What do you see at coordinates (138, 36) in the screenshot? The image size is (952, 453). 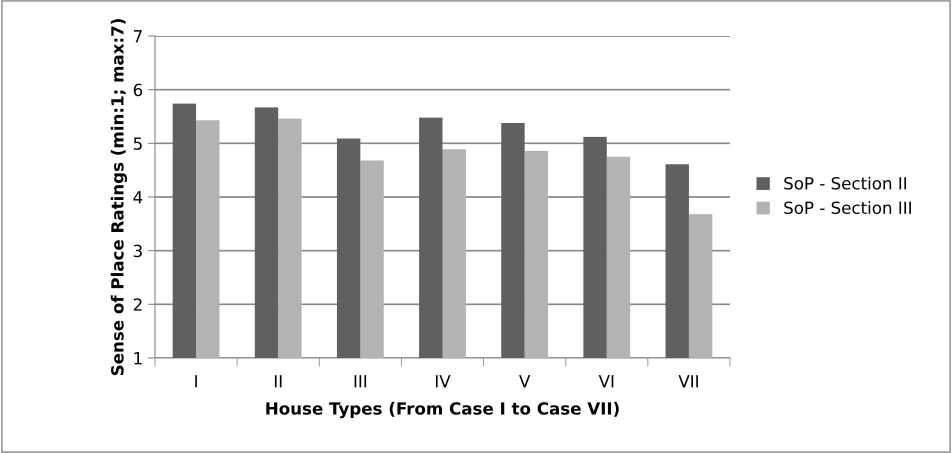 I see `y-tick-label: 7` at bounding box center [138, 36].